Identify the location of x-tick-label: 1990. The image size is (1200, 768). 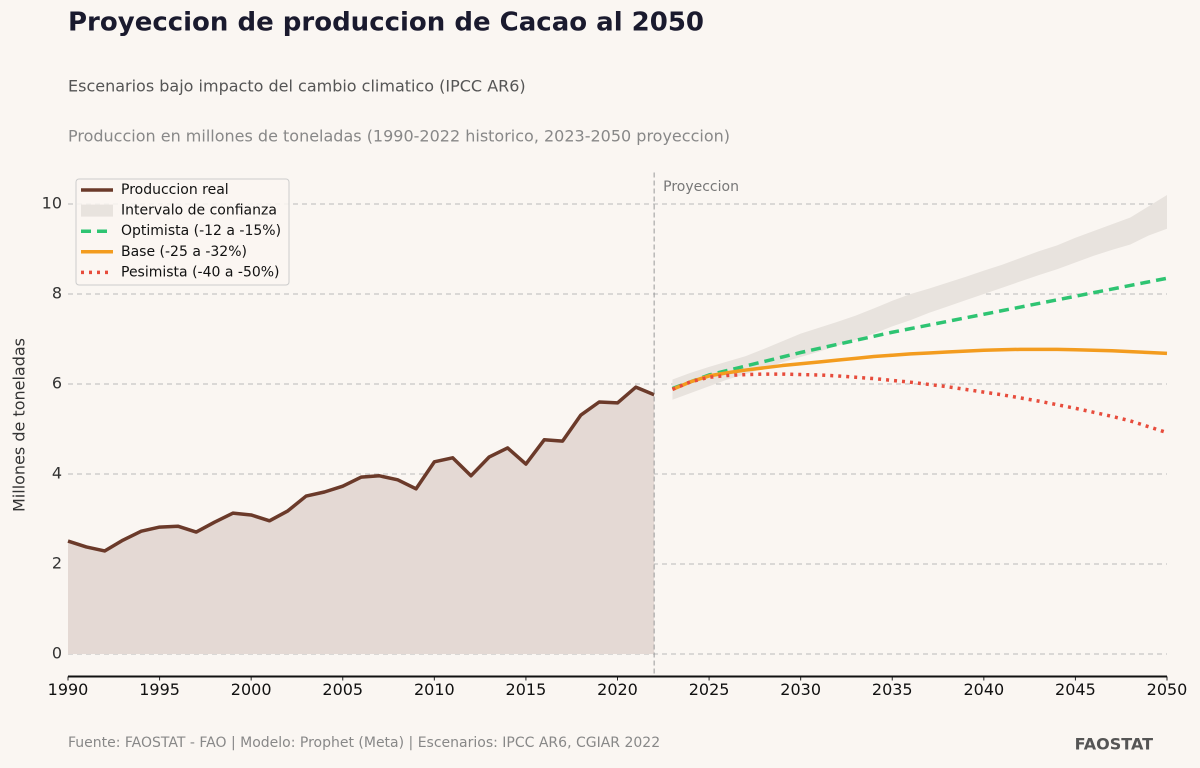
(68, 689).